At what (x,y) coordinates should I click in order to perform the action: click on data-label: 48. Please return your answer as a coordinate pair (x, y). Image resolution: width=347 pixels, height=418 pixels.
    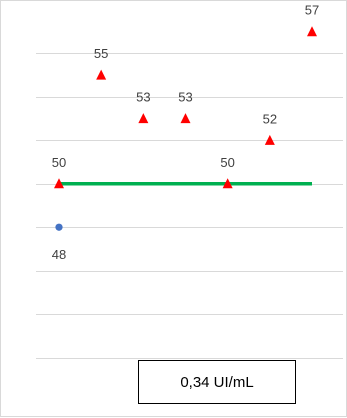
    Looking at the image, I should click on (59, 254).